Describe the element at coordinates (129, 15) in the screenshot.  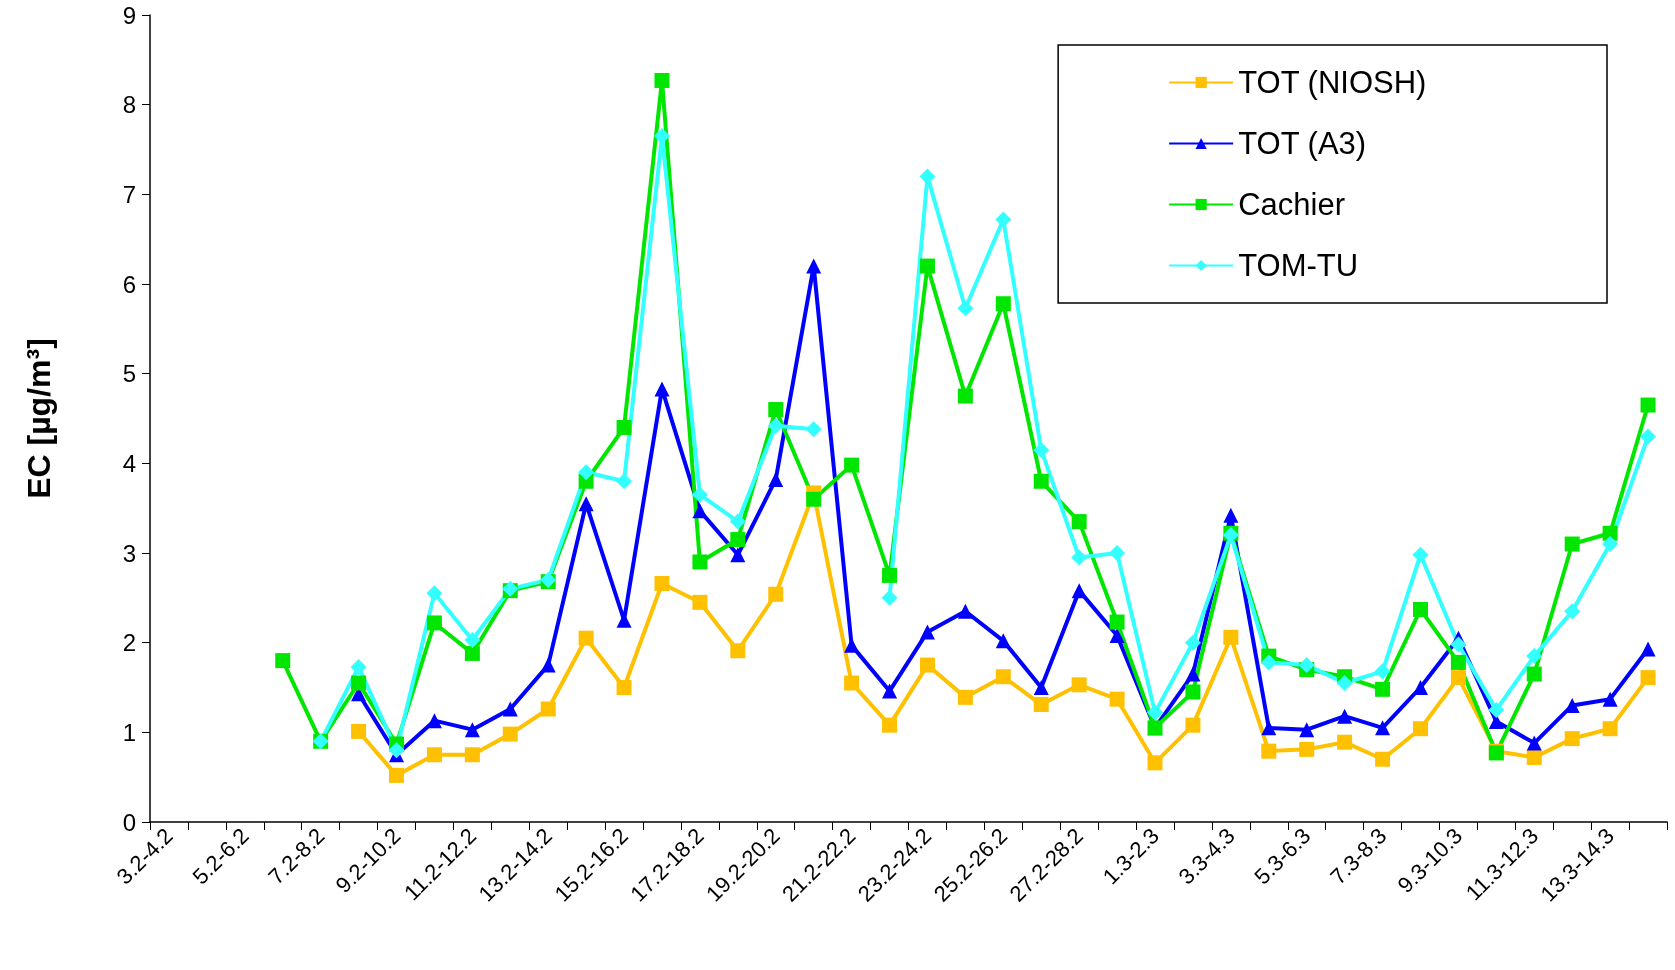
I see `y-tick-label: 9` at that location.